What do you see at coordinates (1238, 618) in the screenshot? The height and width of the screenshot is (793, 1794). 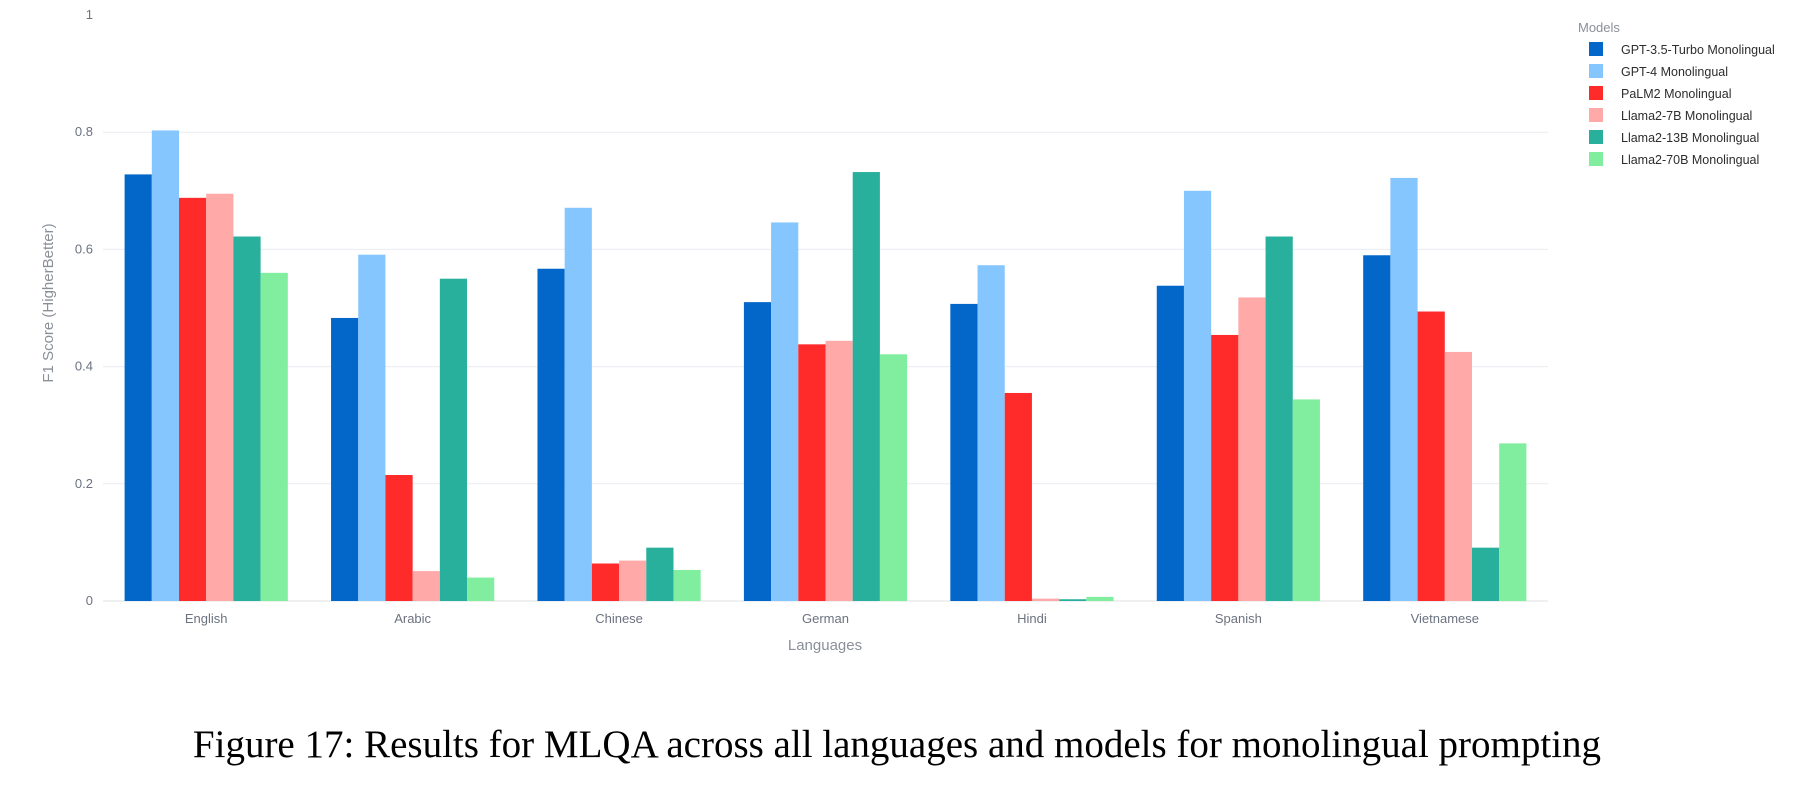 I see `x-tick-label: Spanish` at bounding box center [1238, 618].